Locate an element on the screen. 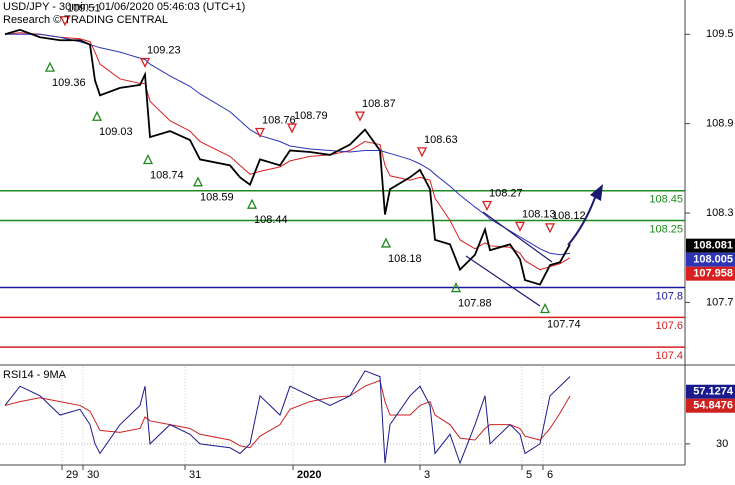 The width and height of the screenshot is (735, 485). last-value-label: 57.1274 is located at coordinates (713, 392).